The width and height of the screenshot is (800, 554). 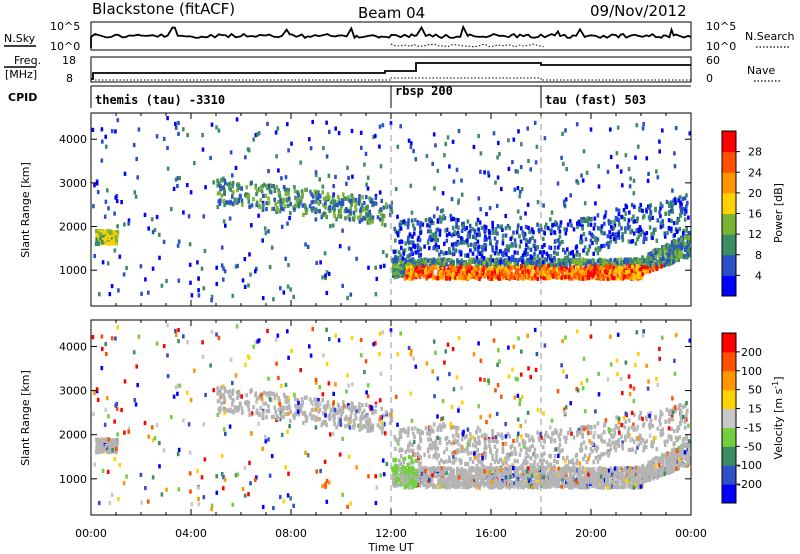 What do you see at coordinates (729, 245) in the screenshot?
I see `power-colorbar-bin` at bounding box center [729, 245].